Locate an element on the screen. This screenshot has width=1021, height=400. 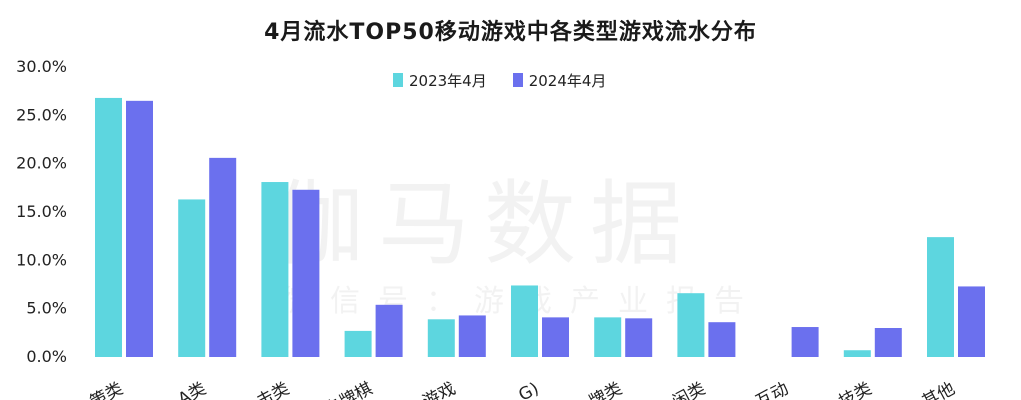
y-tick-label: 25.0% is located at coordinates (41, 114).